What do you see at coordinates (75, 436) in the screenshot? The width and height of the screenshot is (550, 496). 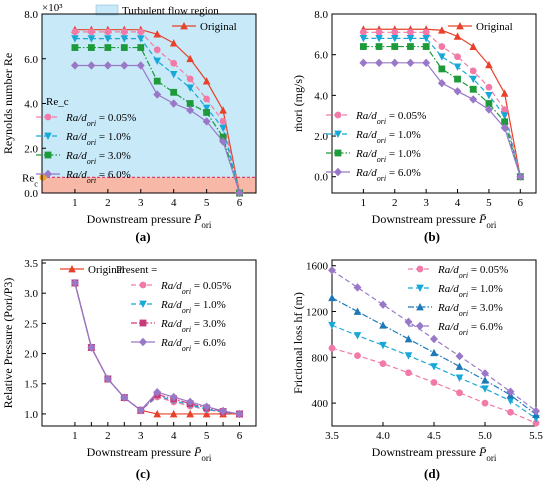 I see `x-tick-label: 1` at bounding box center [75, 436].